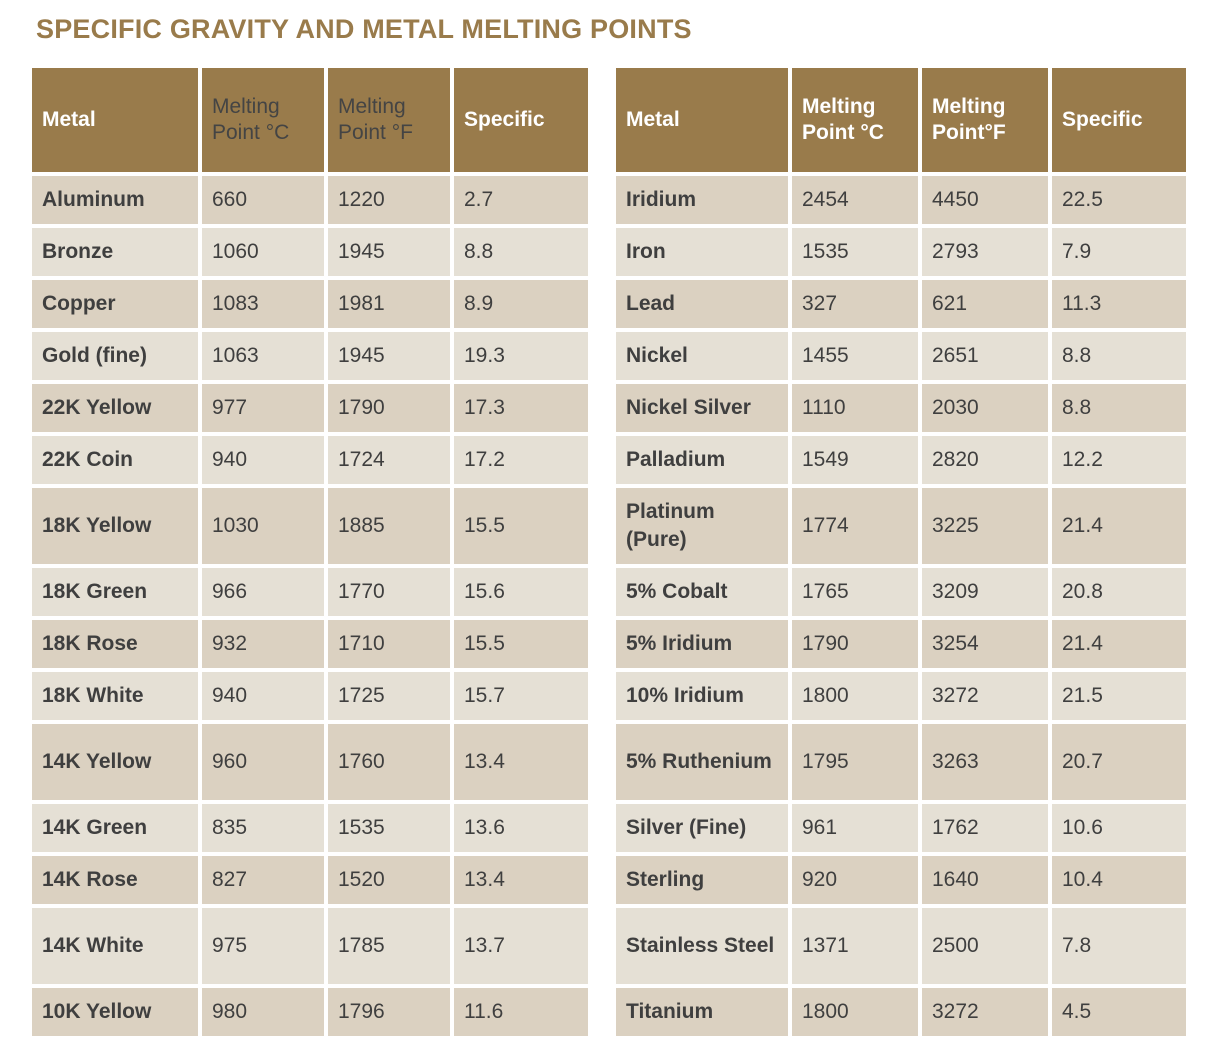  What do you see at coordinates (985, 828) in the screenshot?
I see `melting-f: 1762` at bounding box center [985, 828].